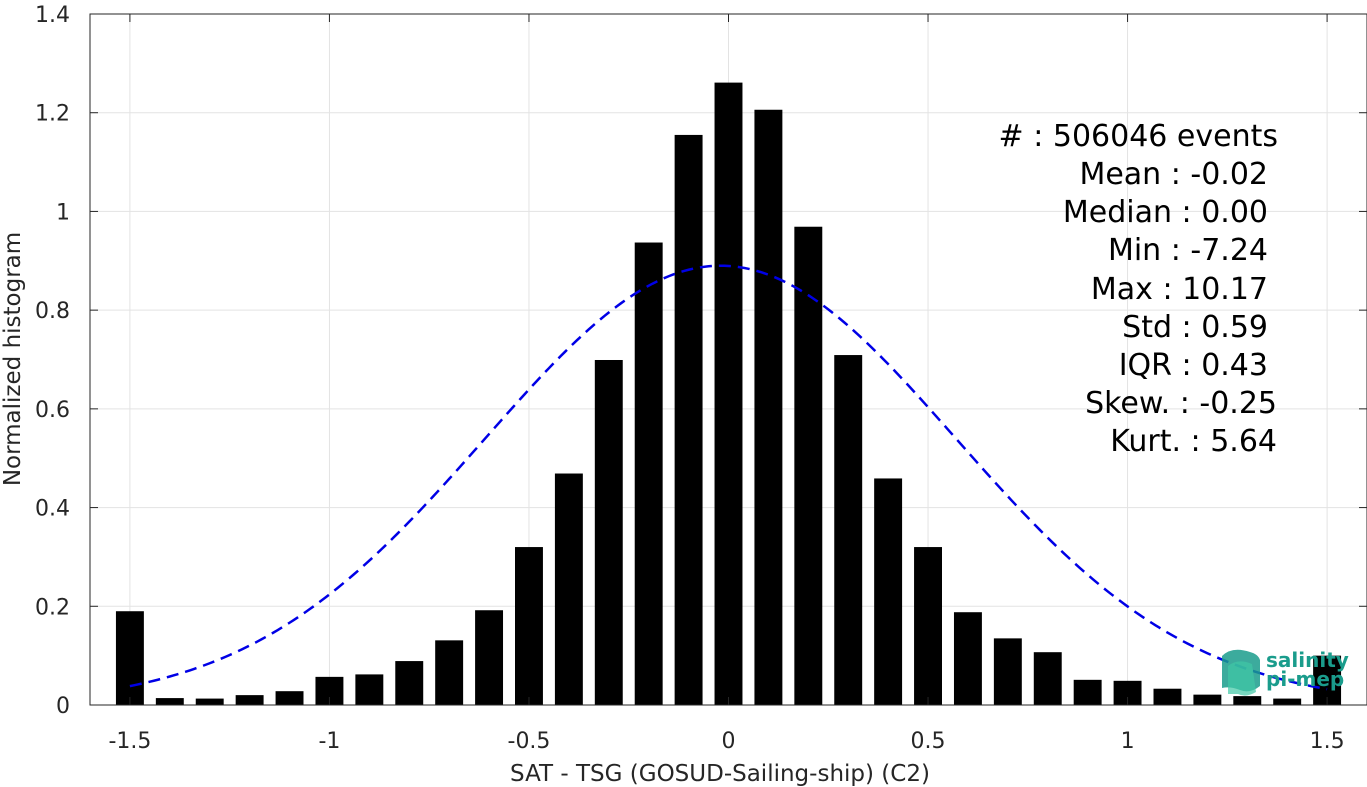 The height and width of the screenshot is (787, 1367). What do you see at coordinates (329, 741) in the screenshot?
I see `x-tick-label: -1` at bounding box center [329, 741].